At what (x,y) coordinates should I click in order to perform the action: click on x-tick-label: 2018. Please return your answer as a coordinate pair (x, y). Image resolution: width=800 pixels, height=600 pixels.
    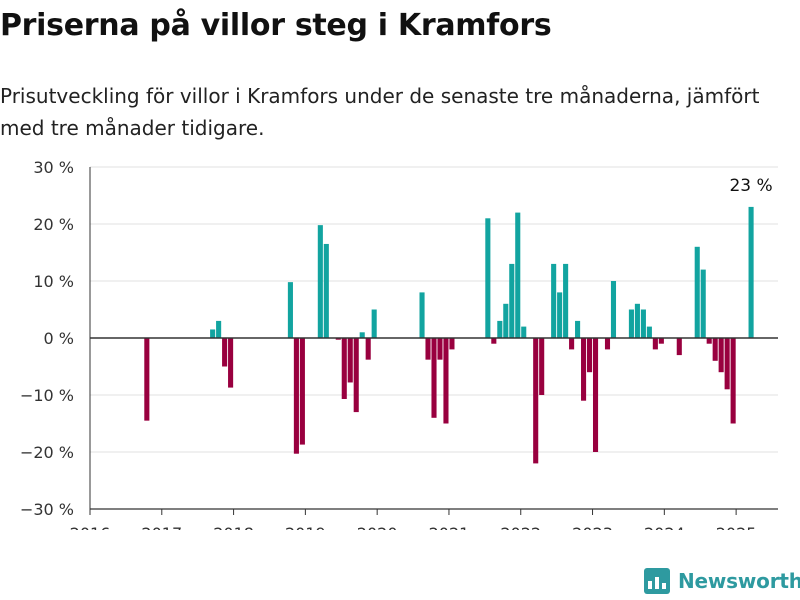
    Looking at the image, I should click on (233, 527).